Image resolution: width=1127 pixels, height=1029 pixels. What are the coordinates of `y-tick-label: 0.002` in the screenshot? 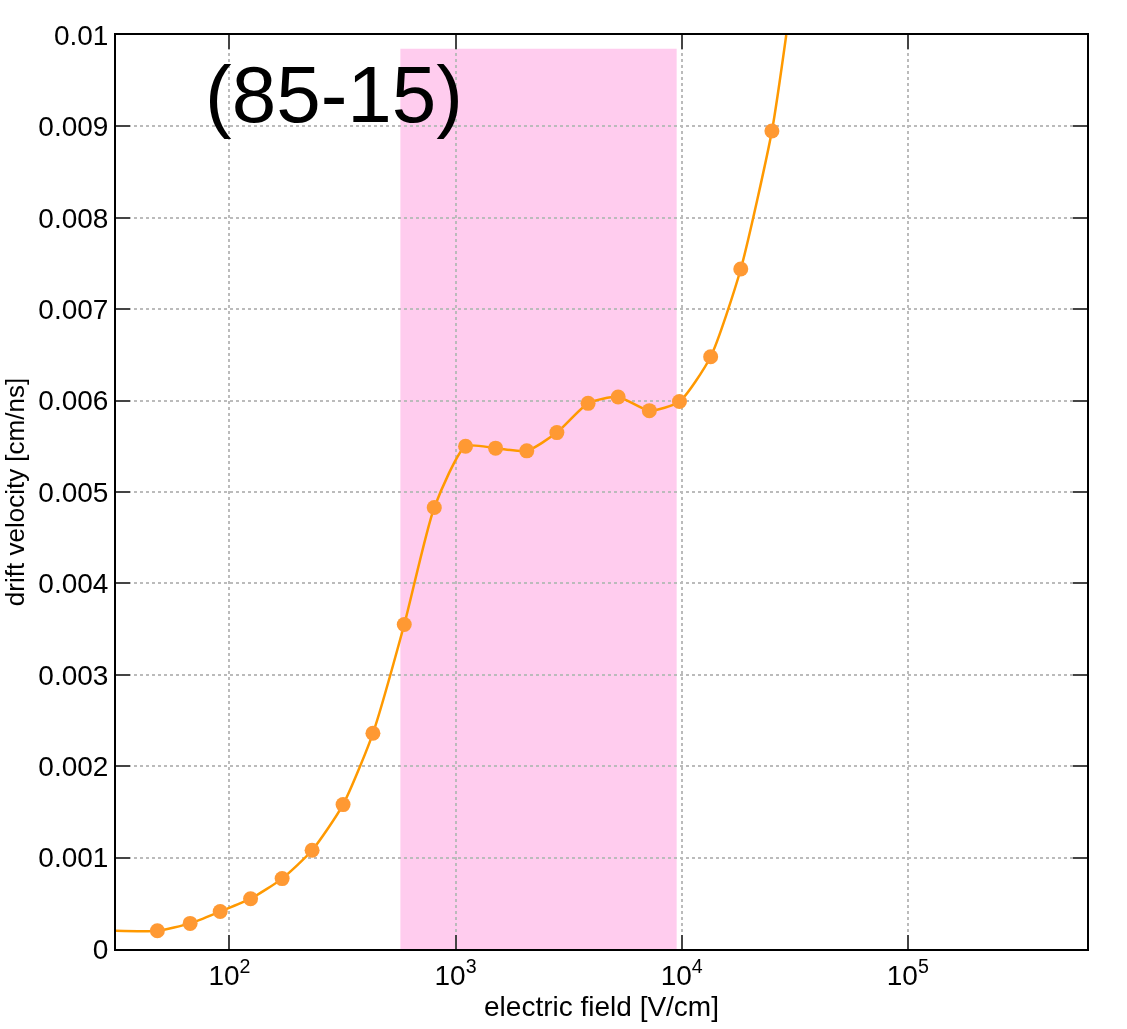 It's located at (73, 766).